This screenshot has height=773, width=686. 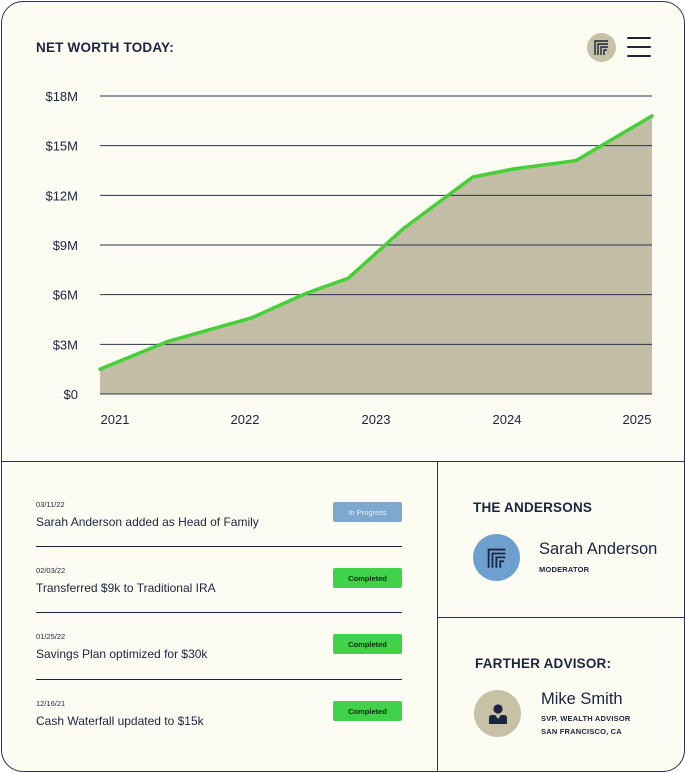 What do you see at coordinates (147, 522) in the screenshot?
I see `activity-text: Sarah Anderson added as Head of Family` at bounding box center [147, 522].